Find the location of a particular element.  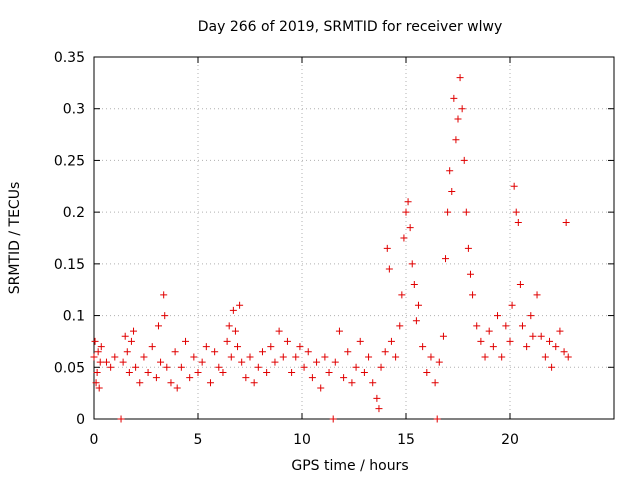

y-tick-label: 0.05 is located at coordinates (69, 368).